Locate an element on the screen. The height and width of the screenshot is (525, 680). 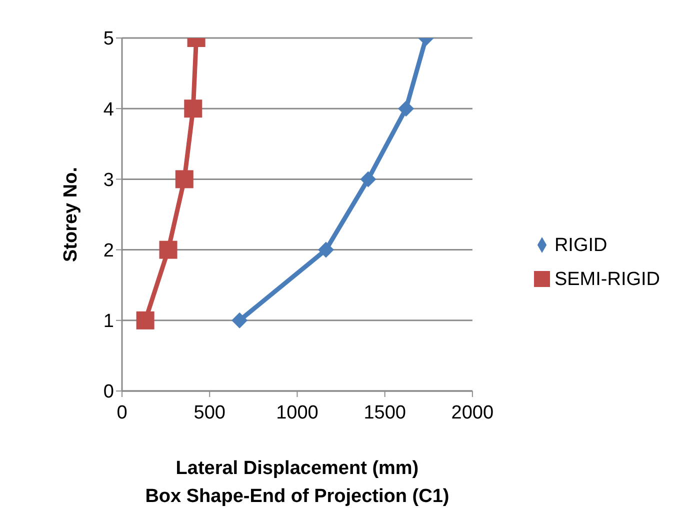
x-tick-label: 2000 is located at coordinates (472, 413).